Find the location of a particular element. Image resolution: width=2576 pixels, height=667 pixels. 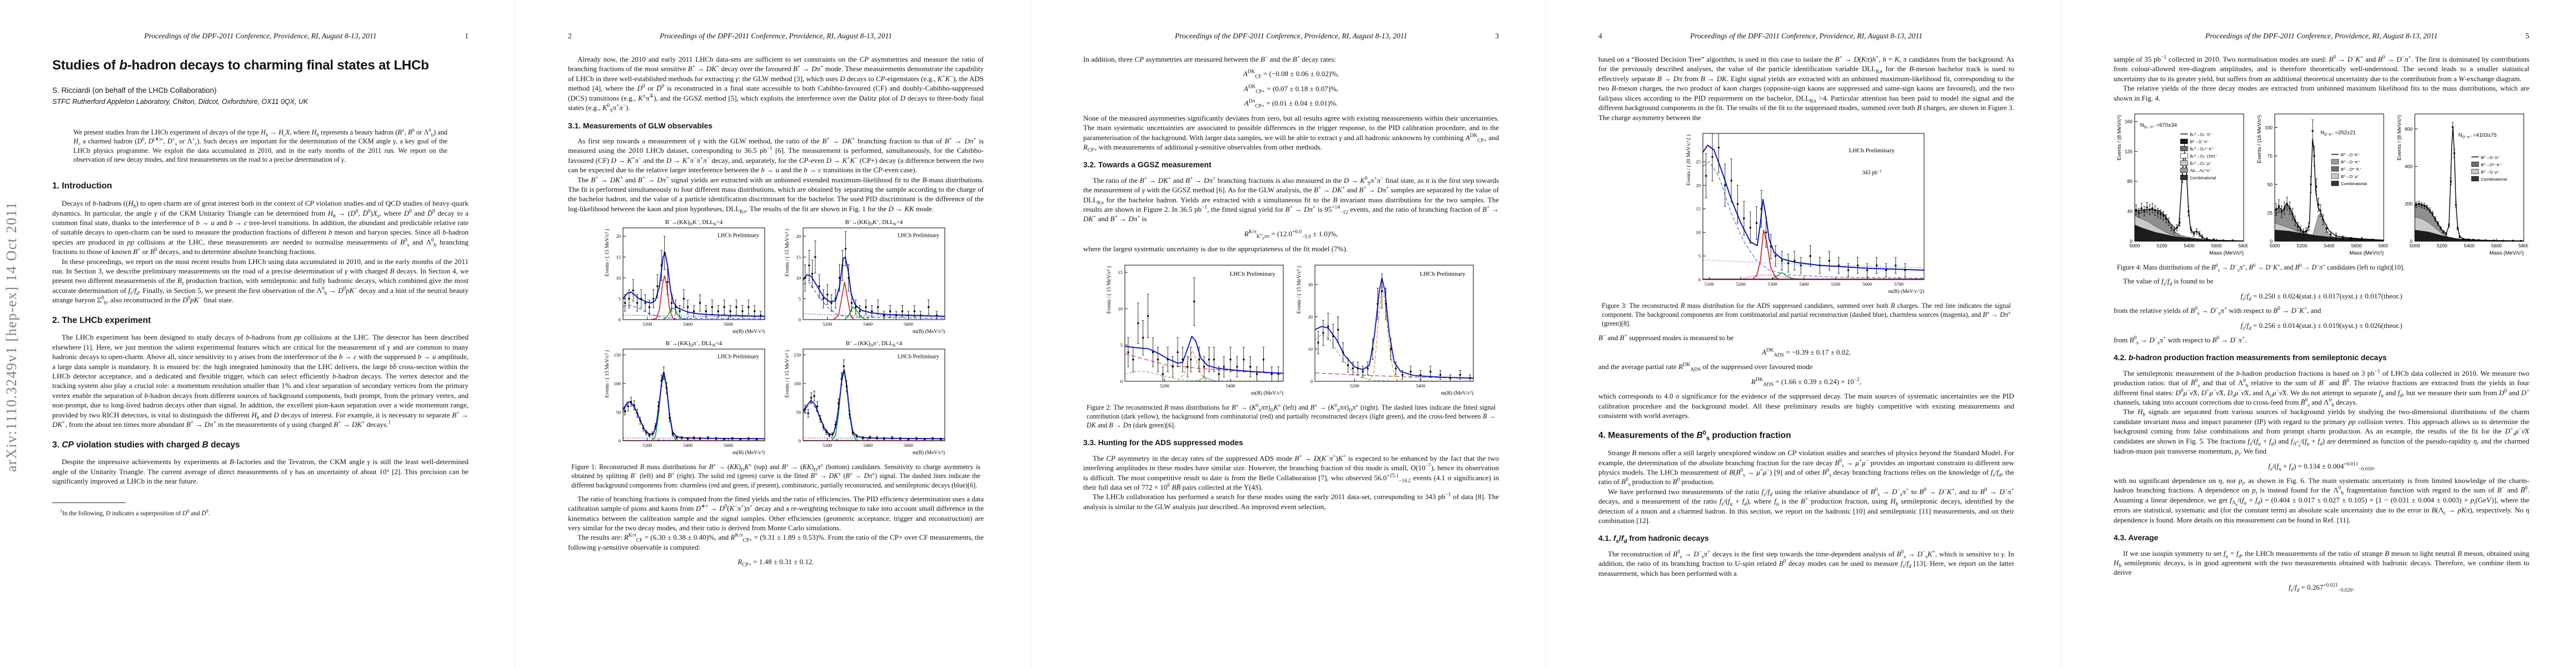

svg-text: B⁰→D⁻π⁺ is located at coordinates (2199, 142).